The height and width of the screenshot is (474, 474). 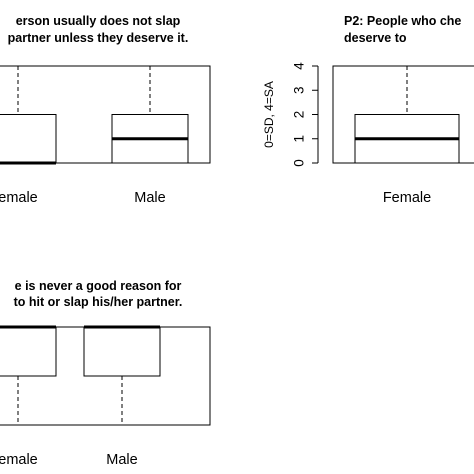 I want to click on plot-title-line: e is never a good reason for, so click(x=98, y=286).